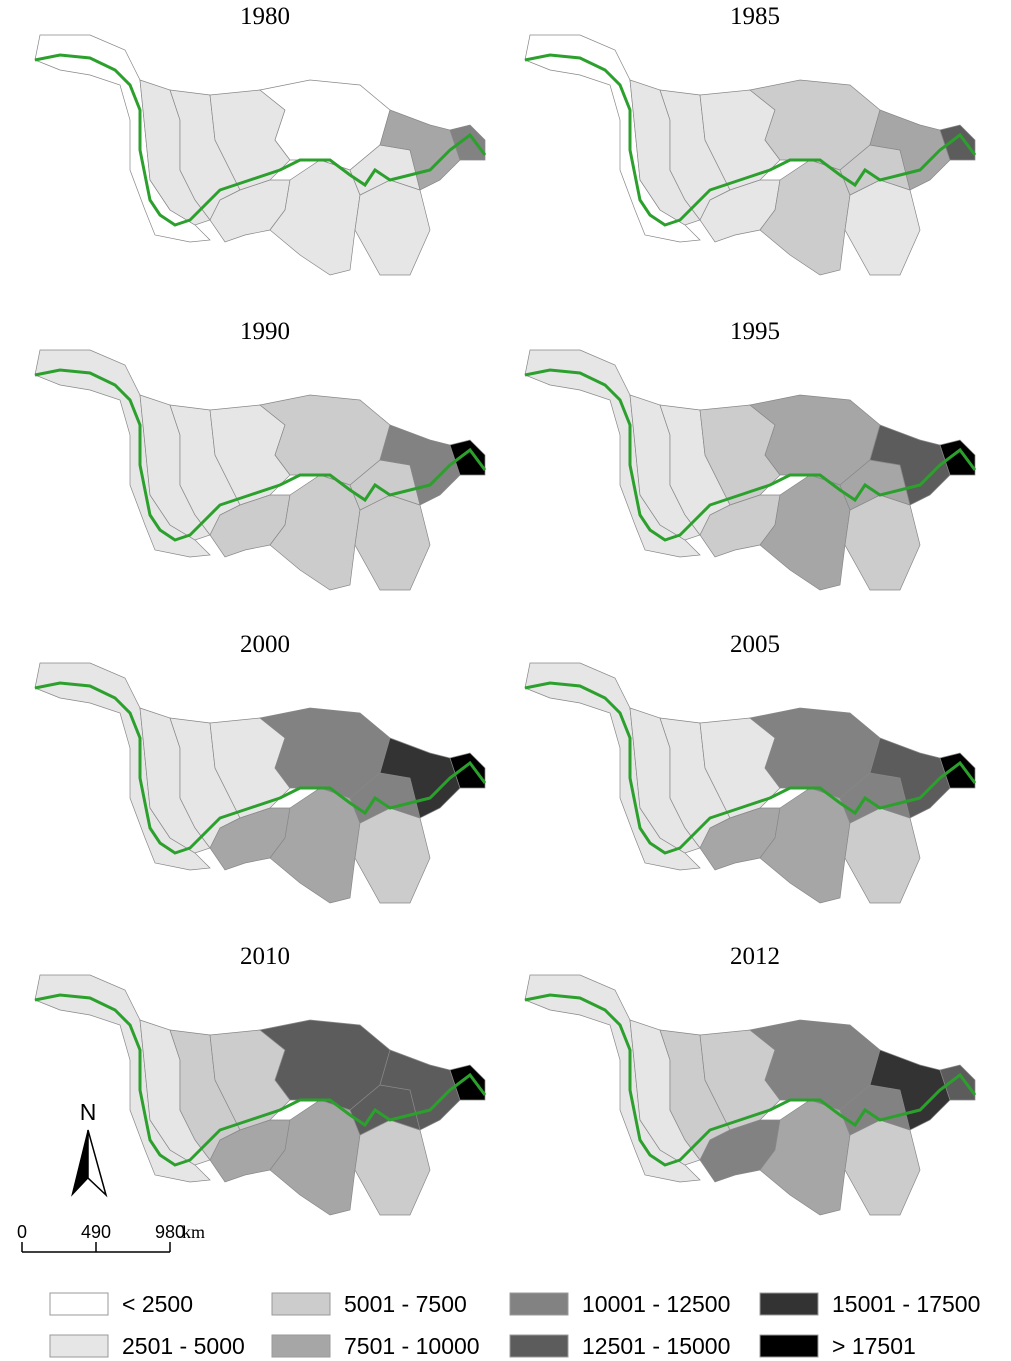 Image resolution: width=1011 pixels, height=1361 pixels. Describe the element at coordinates (265, 644) in the screenshot. I see `map-title: 2000` at that location.